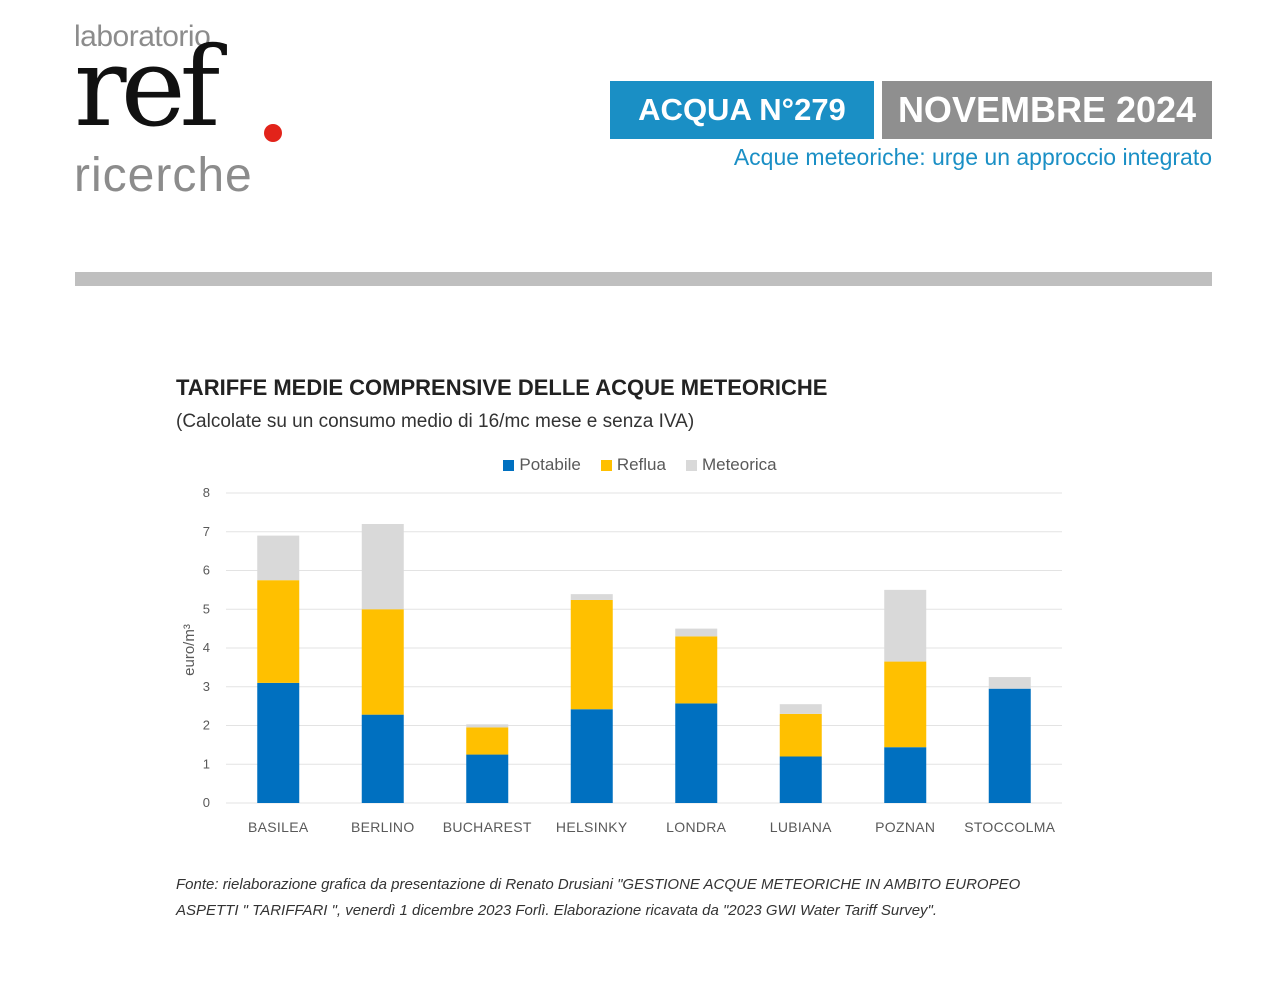 This screenshot has height=1000, width=1280. Describe the element at coordinates (206, 763) in the screenshot. I see `y-tick-label: 1` at that location.